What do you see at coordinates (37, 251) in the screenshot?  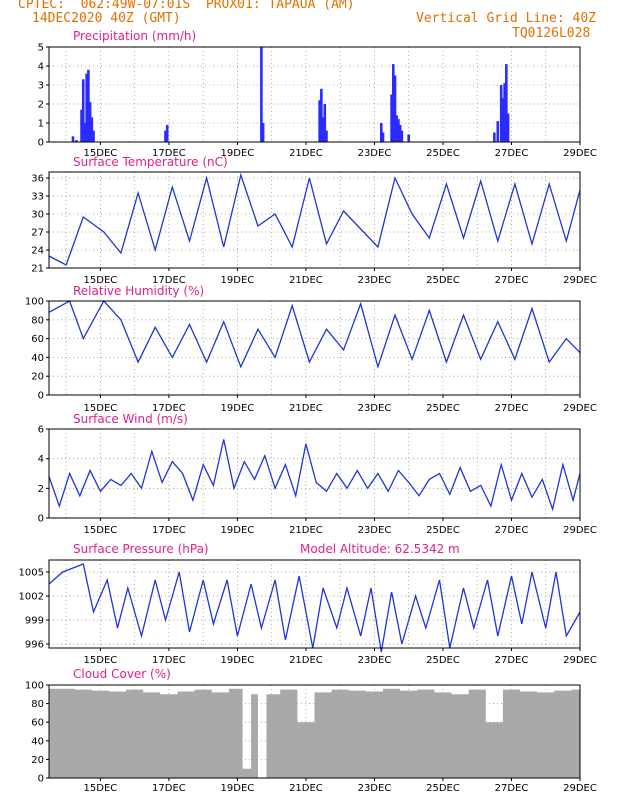 I see `y-tick-label: 24` at bounding box center [37, 251].